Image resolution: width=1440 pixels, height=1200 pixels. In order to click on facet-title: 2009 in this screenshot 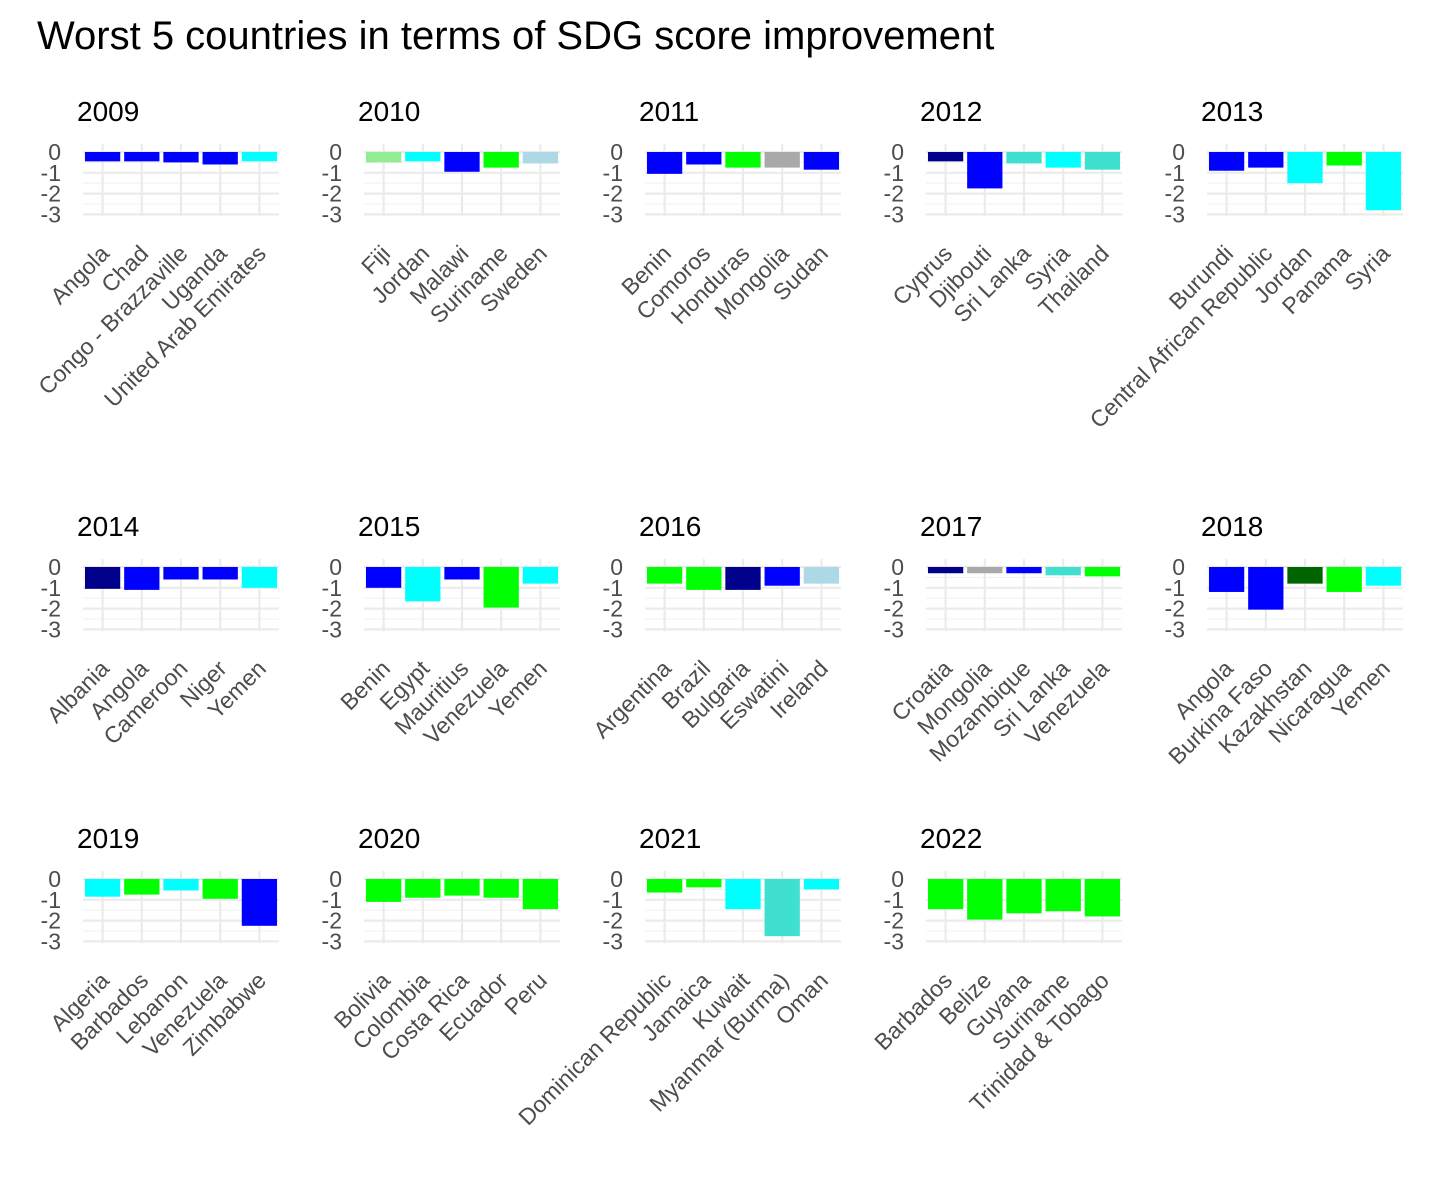, I will do `click(108, 111)`.